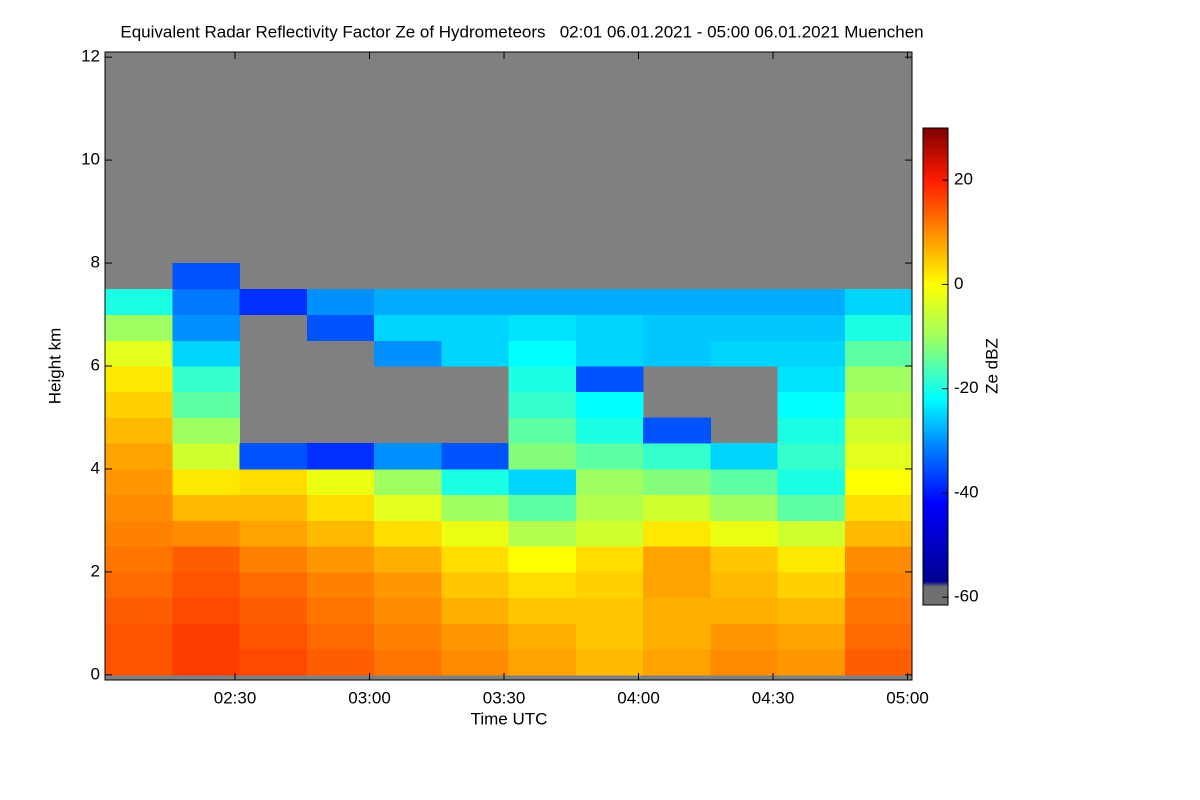 The image size is (1200, 800). What do you see at coordinates (95, 364) in the screenshot?
I see `y-tick-label: 6` at bounding box center [95, 364].